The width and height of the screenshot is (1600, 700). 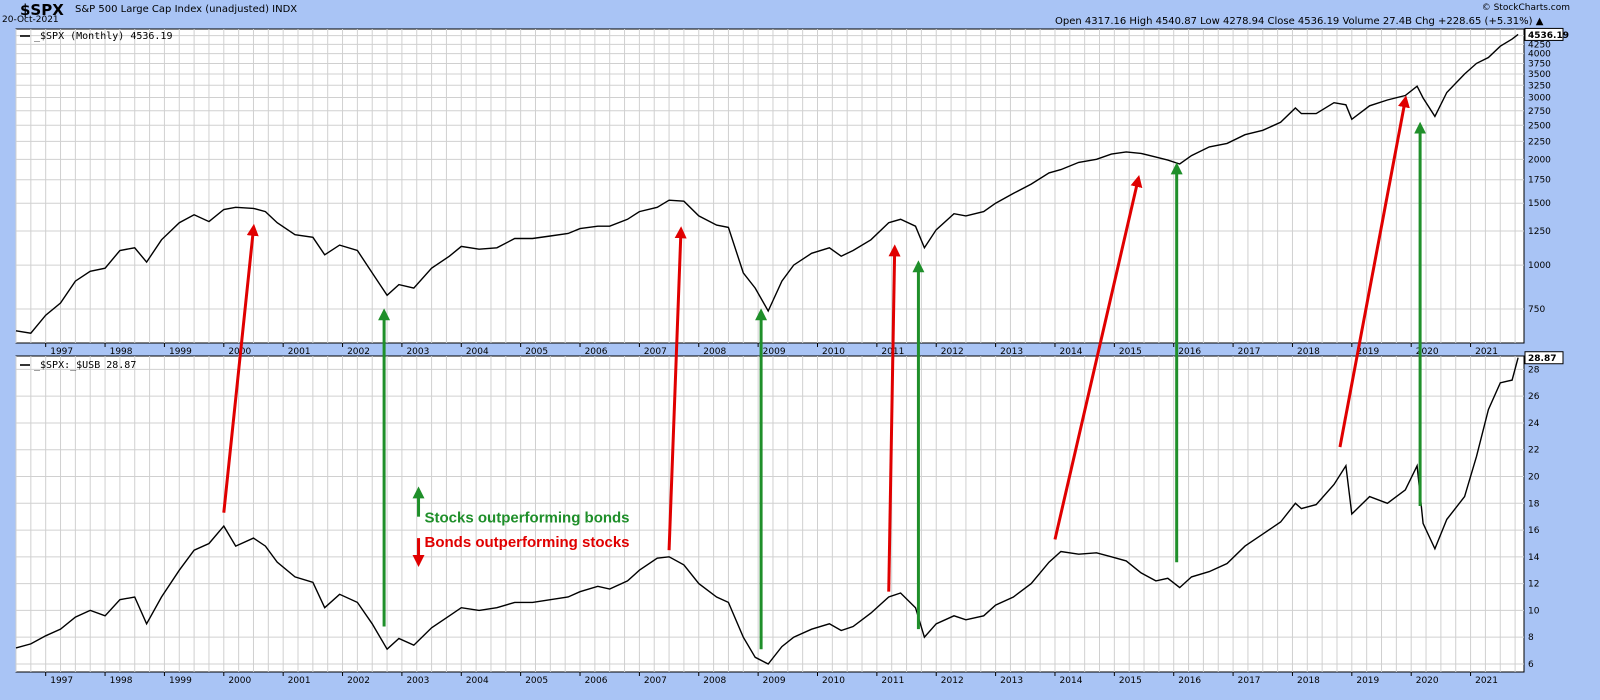 I want to click on top-xtick-label: 2006, so click(x=596, y=352).